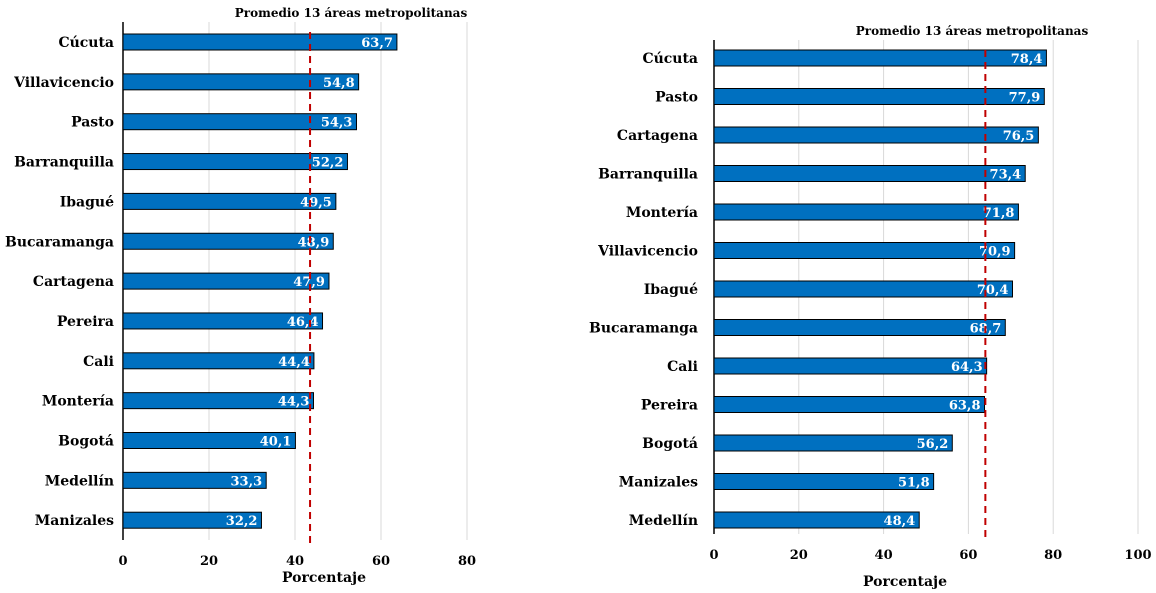 The width and height of the screenshot is (1156, 593). What do you see at coordinates (995, 252) in the screenshot?
I see `data-label: 70,9` at bounding box center [995, 252].